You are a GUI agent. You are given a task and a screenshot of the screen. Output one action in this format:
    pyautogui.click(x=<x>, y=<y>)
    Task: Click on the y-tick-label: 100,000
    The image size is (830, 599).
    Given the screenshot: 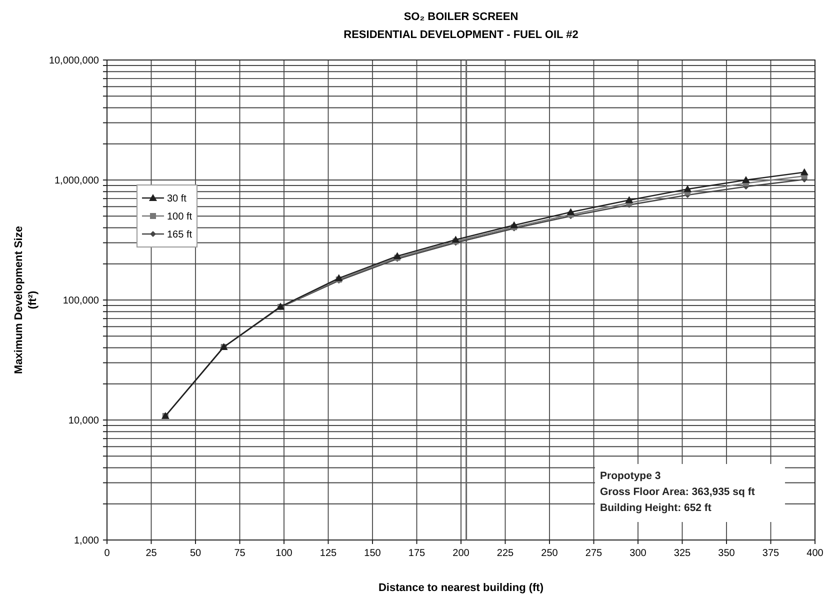 What is the action you would take?
    pyautogui.click(x=81, y=301)
    